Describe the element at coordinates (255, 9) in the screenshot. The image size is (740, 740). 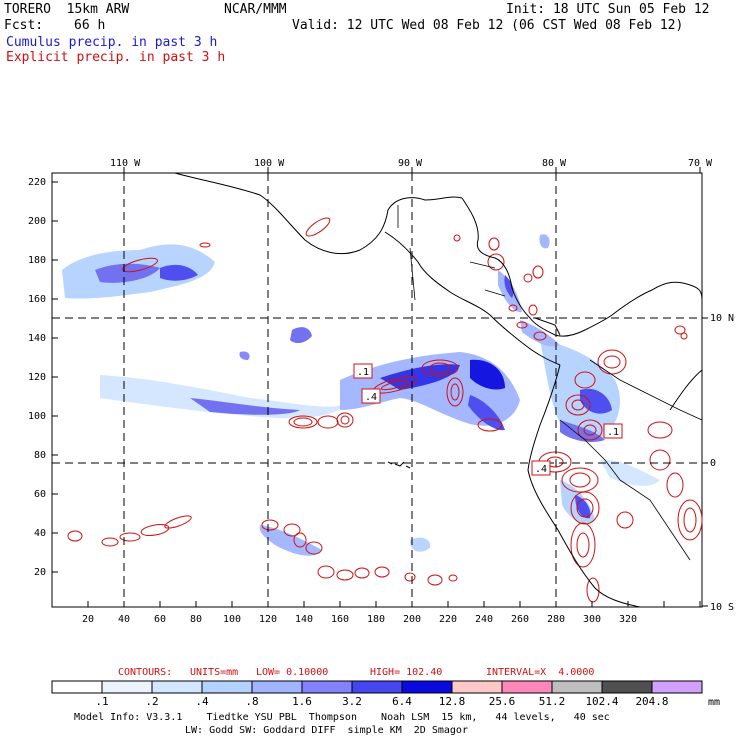
I see `organization: NCAR/MMM` at that location.